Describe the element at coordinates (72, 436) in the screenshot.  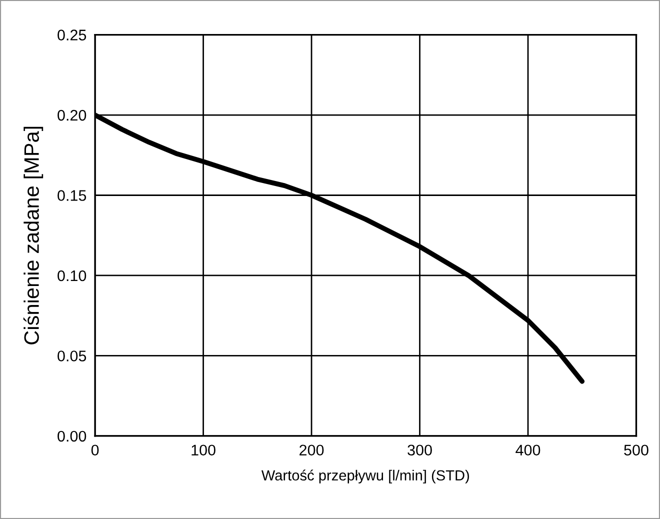
I see `y-tick-label: 0.00` at that location.